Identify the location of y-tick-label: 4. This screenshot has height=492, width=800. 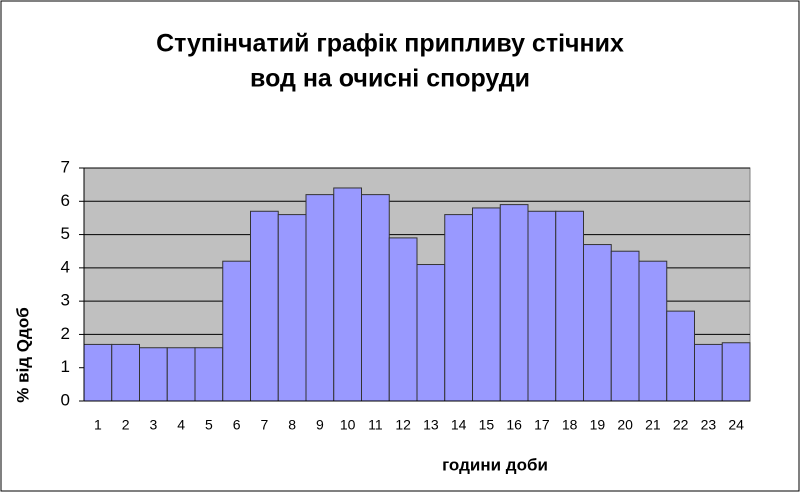
(65, 266).